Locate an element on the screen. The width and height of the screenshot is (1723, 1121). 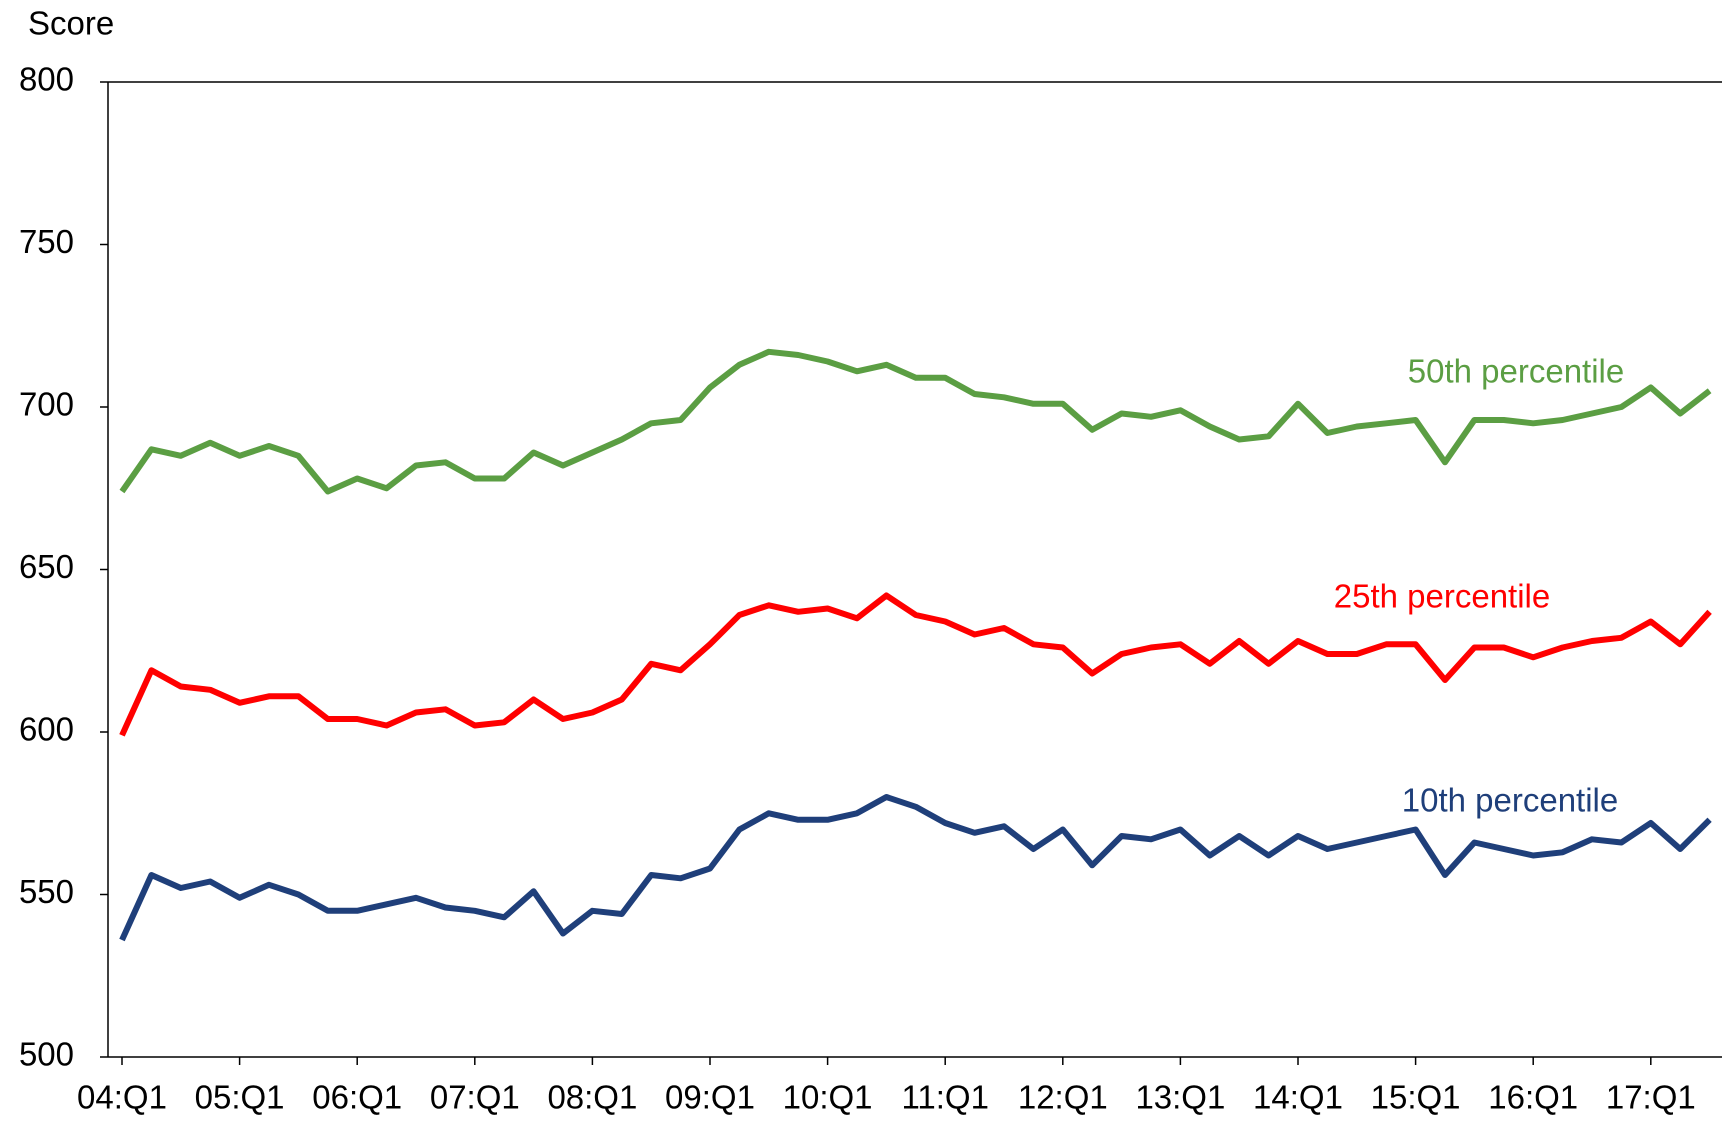
x-tick-label: 17:Q1 is located at coordinates (1651, 1097).